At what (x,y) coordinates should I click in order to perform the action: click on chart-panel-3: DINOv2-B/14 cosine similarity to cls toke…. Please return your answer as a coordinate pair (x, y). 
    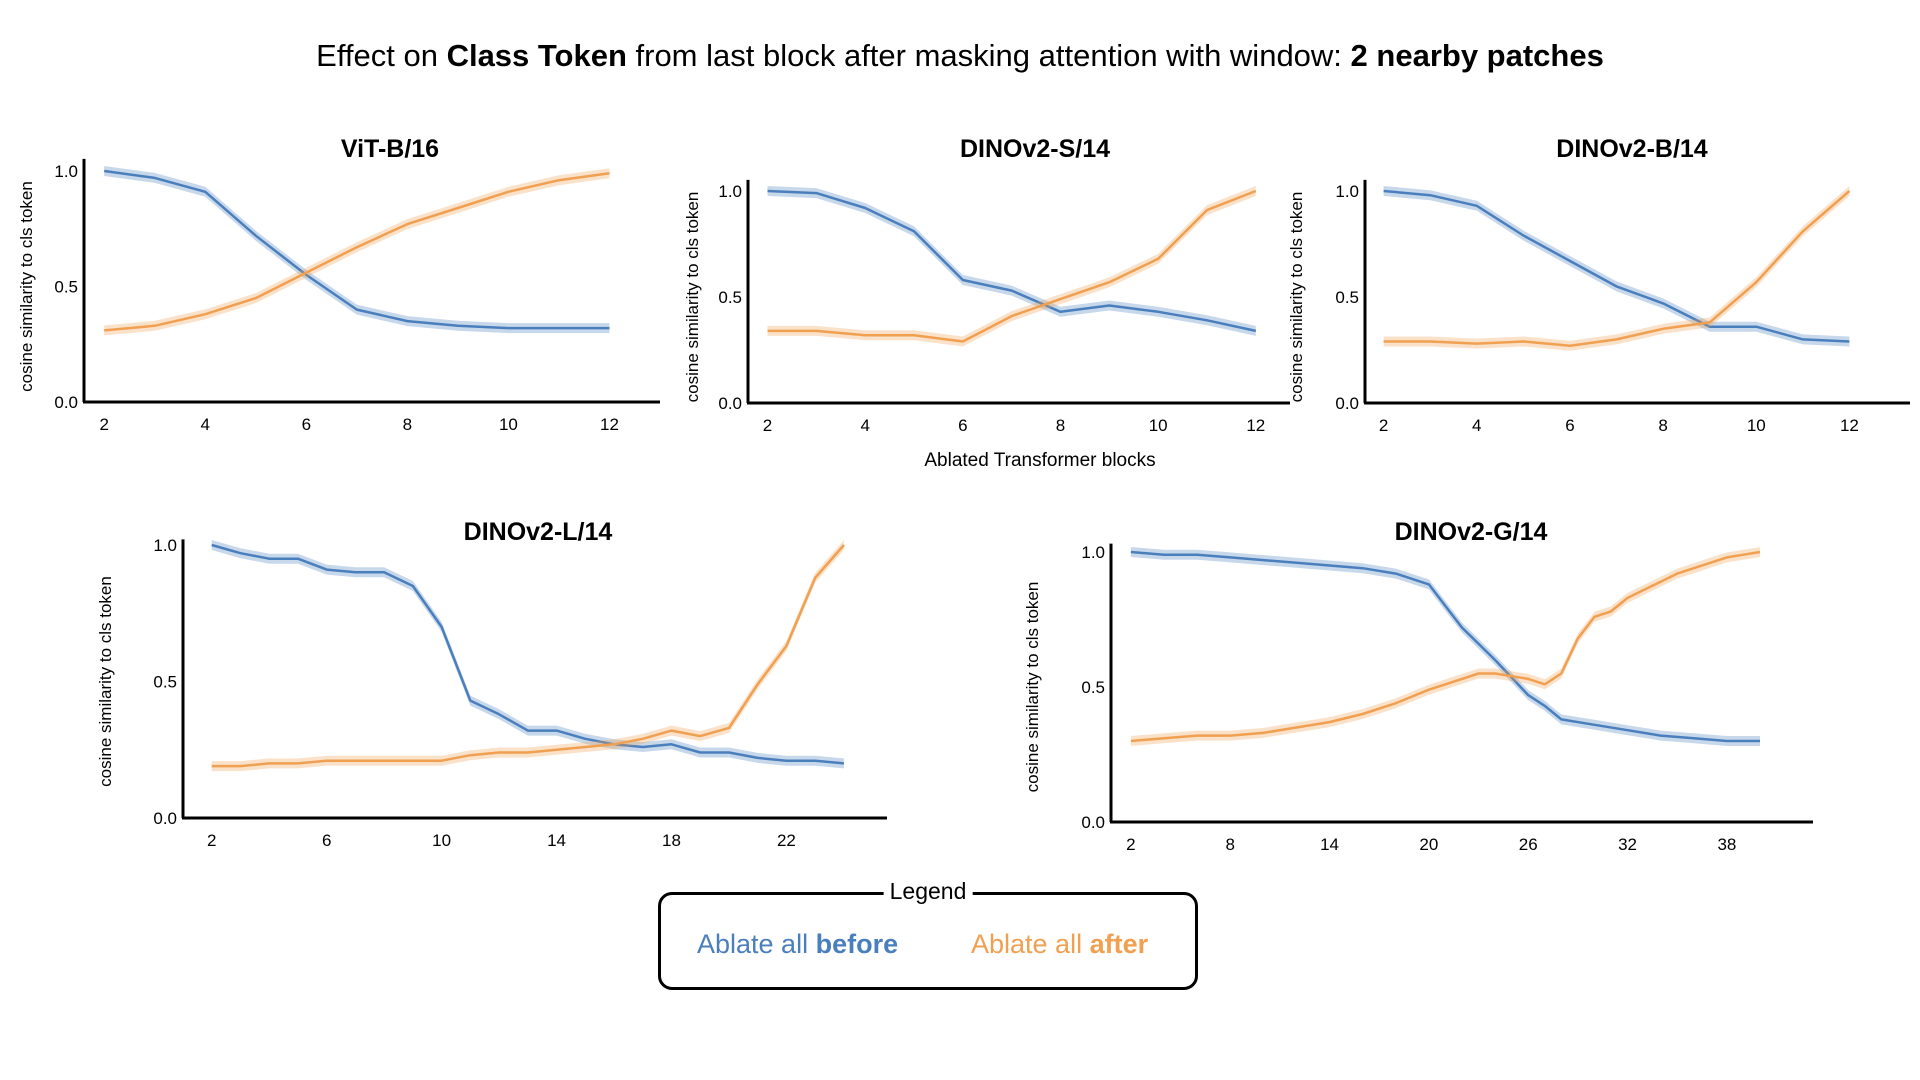
    Looking at the image, I should click on (1598, 285).